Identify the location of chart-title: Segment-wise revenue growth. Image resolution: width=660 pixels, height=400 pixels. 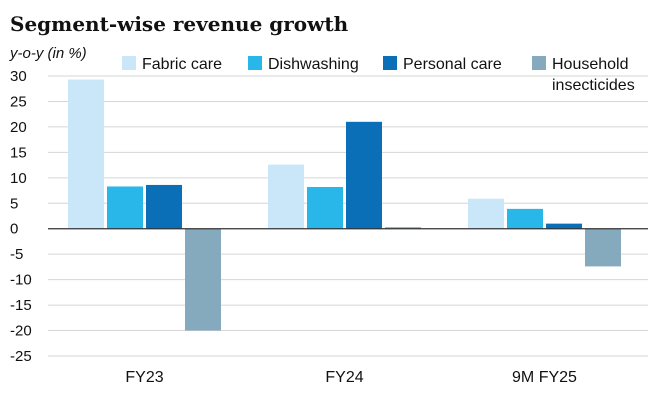
(179, 24).